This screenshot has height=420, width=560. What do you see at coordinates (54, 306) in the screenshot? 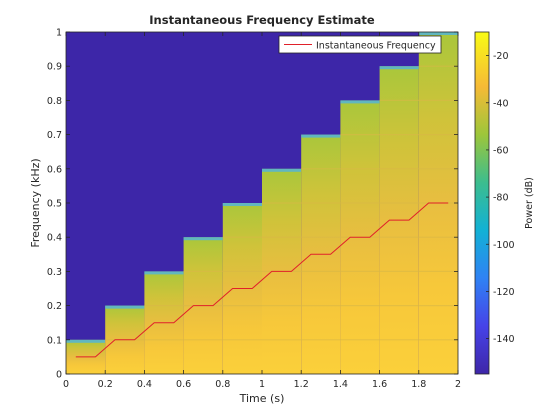
I see `y-tick-label: 0.2` at bounding box center [54, 306].